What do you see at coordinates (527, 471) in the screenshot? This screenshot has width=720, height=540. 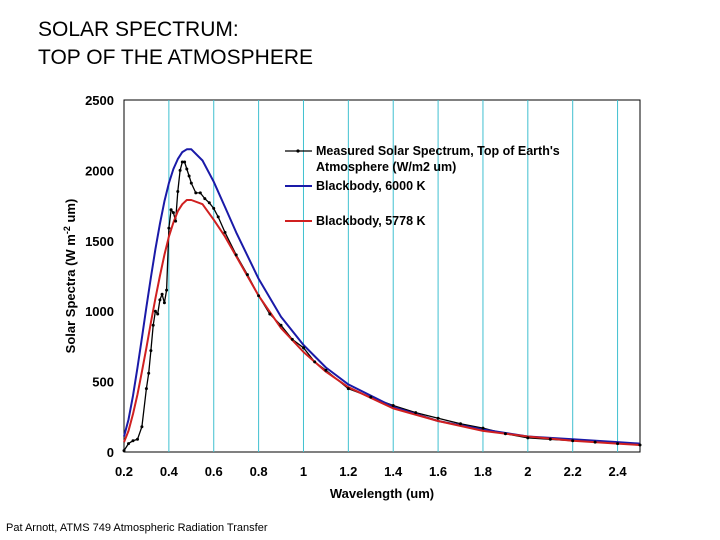 I see `x-tick-label: 2` at bounding box center [527, 471].